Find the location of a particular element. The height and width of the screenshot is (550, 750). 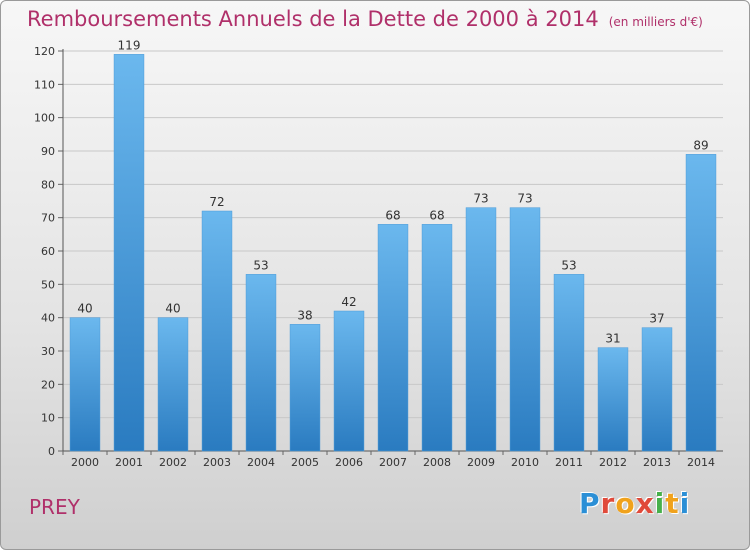

x-tick-label: 2006 is located at coordinates (349, 462).